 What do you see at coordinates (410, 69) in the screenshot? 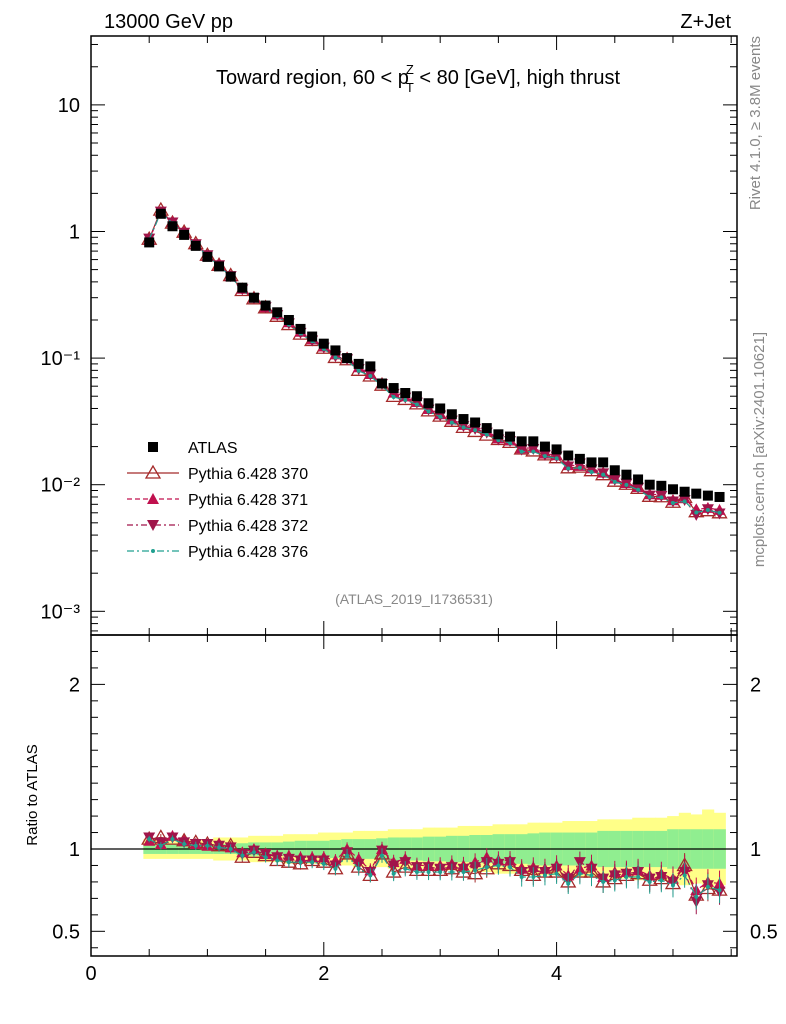
I see `title-sup: Z` at bounding box center [410, 69].